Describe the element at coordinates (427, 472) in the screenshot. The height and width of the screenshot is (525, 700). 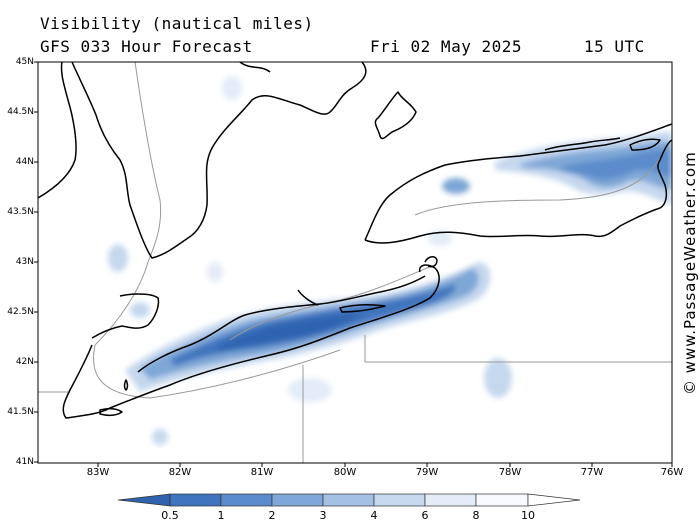
I see `lon-label: 79W` at that location.